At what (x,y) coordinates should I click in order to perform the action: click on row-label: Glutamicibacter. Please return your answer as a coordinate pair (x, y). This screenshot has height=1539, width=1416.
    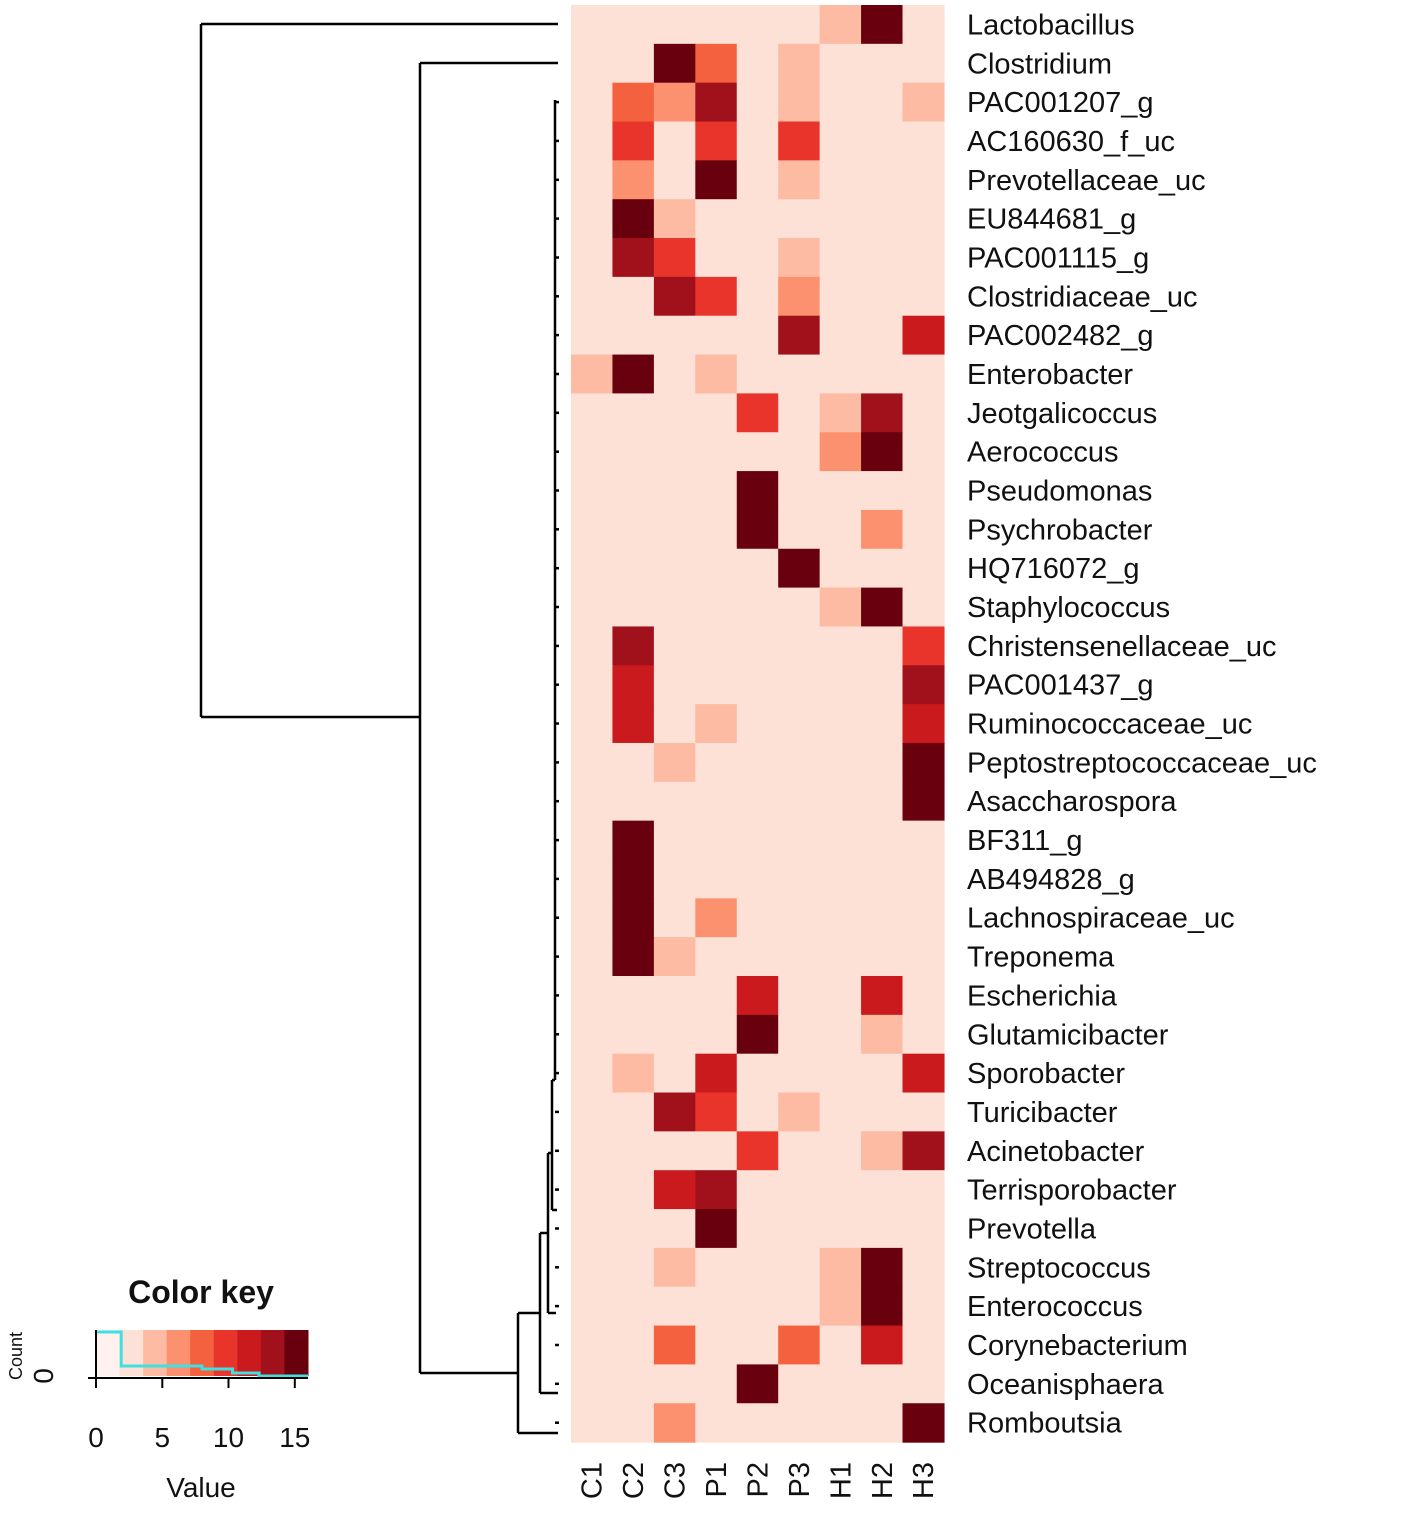
    Looking at the image, I should click on (1068, 1035).